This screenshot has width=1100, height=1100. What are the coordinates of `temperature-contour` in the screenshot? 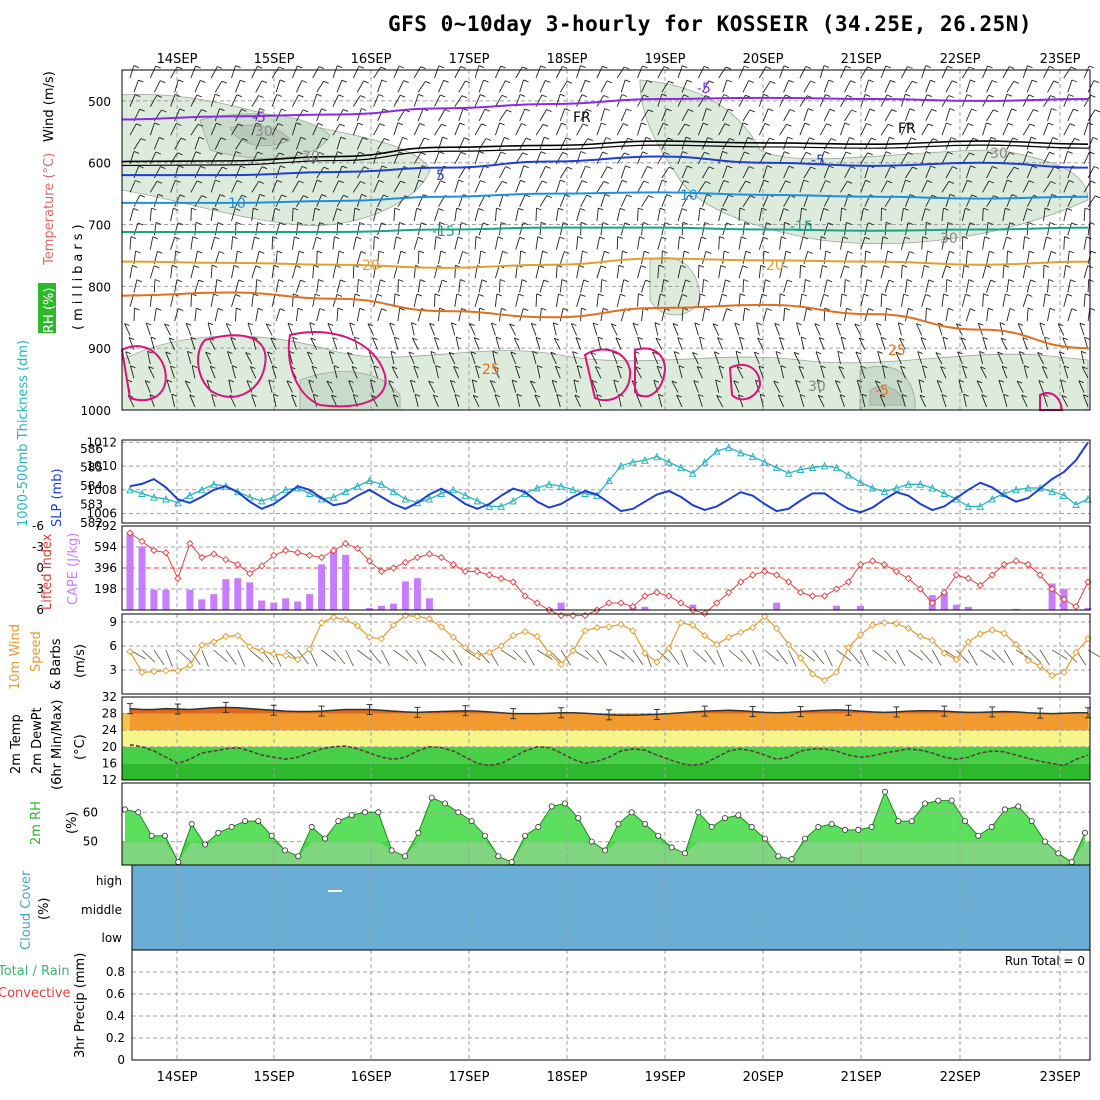 It's located at (605, 197).